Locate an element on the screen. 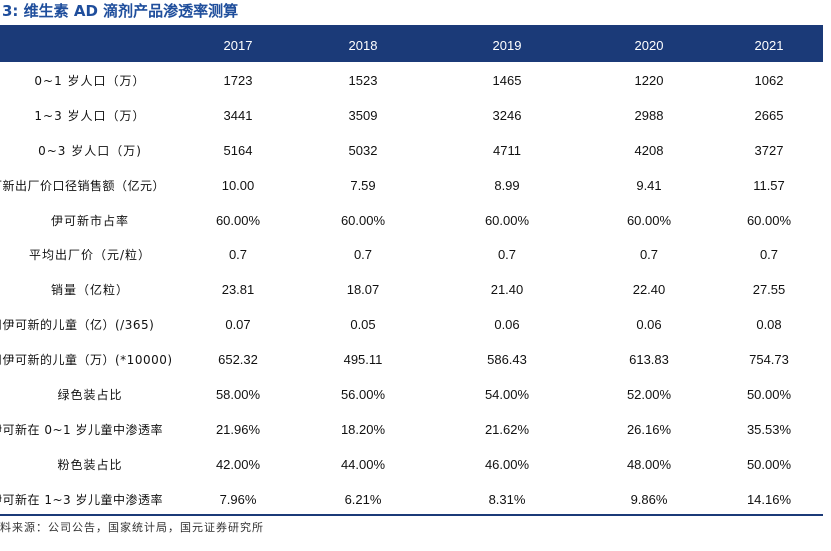 The image size is (831, 551). row-label: 0~3 岁人口（万) is located at coordinates (90, 150).